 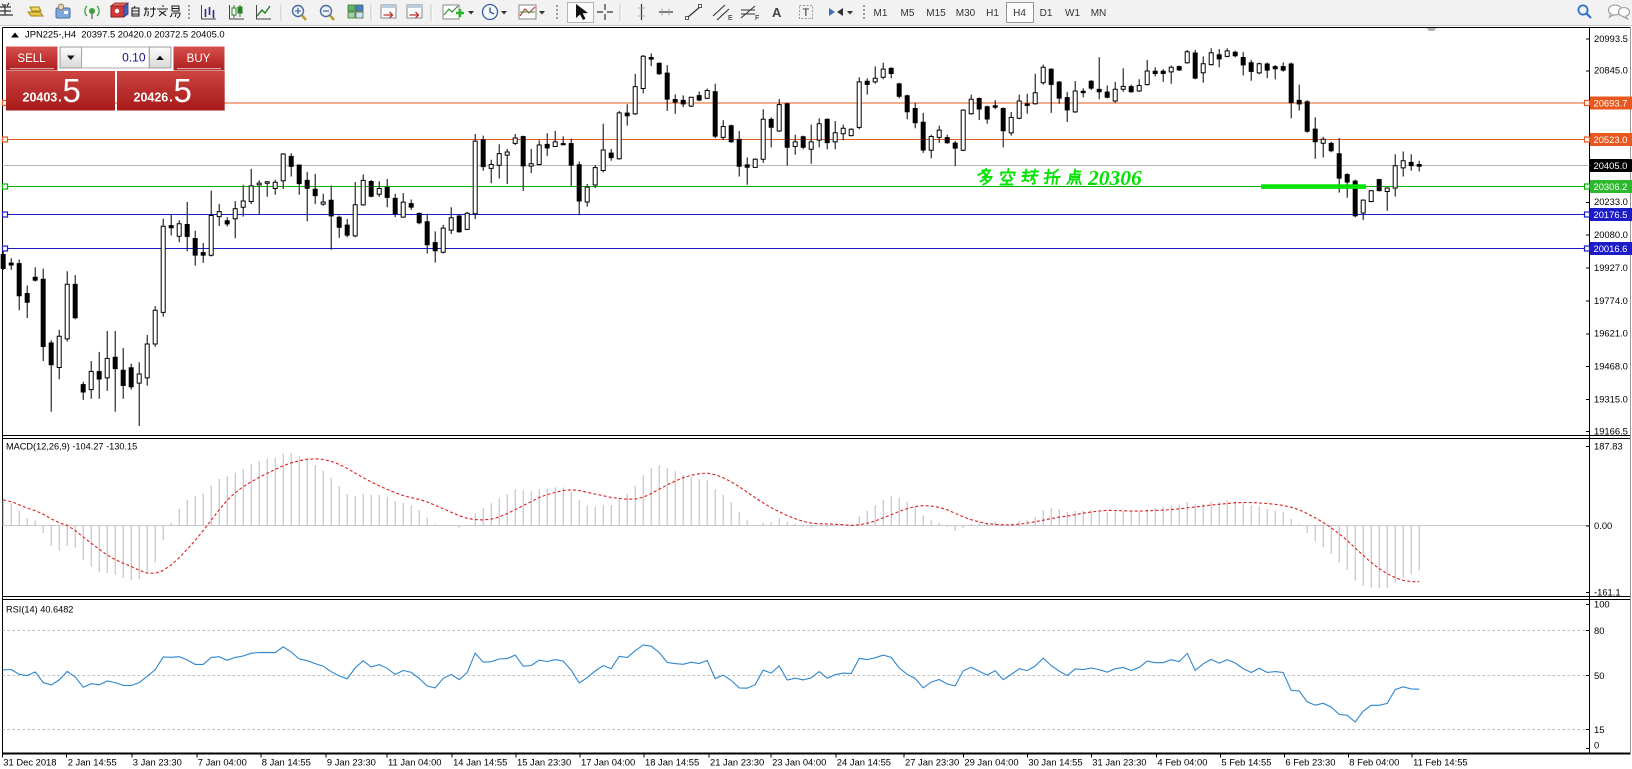 I want to click on svg-text: M5, so click(x=908, y=13).